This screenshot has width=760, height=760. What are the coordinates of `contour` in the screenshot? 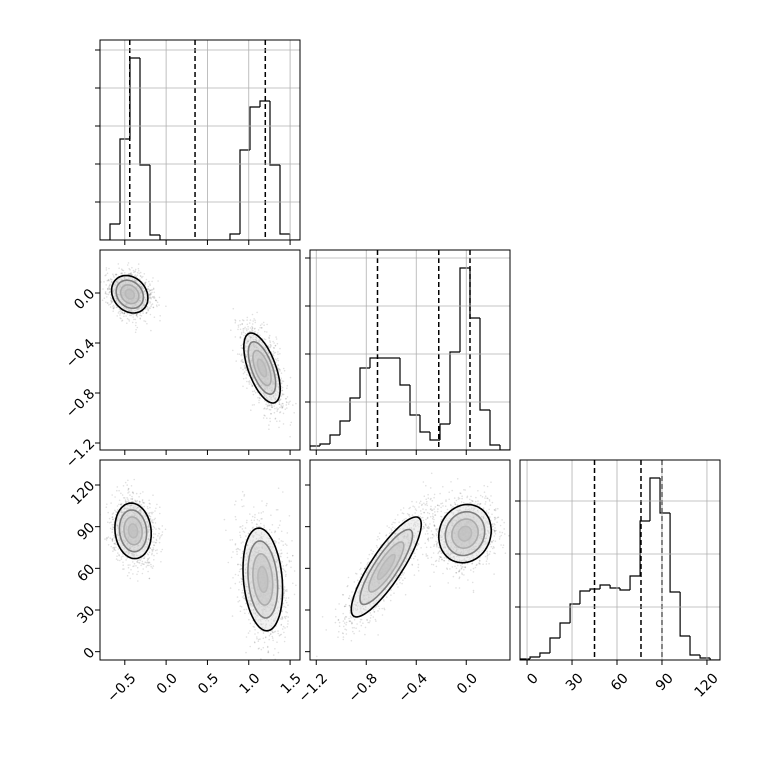 It's located at (262, 368).